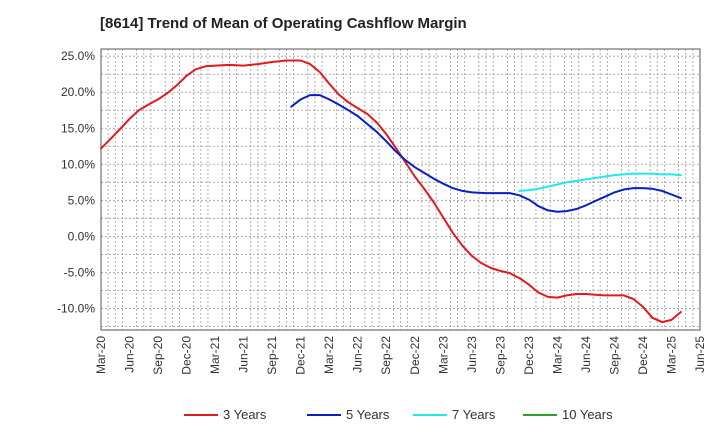 The height and width of the screenshot is (440, 720). I want to click on y-tick-label: 20.0%, so click(78, 92).